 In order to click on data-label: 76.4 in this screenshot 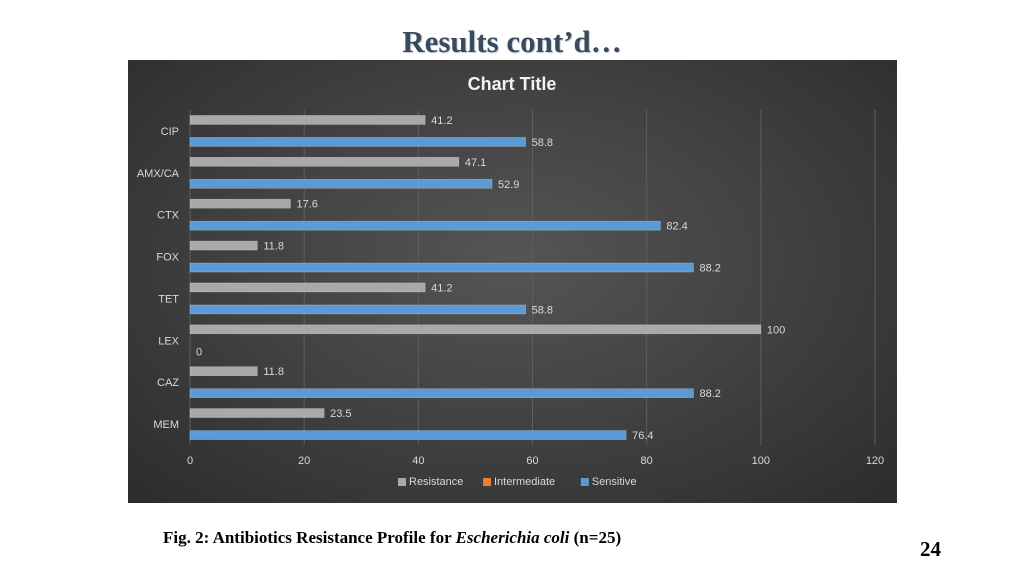, I will do `click(642, 436)`.